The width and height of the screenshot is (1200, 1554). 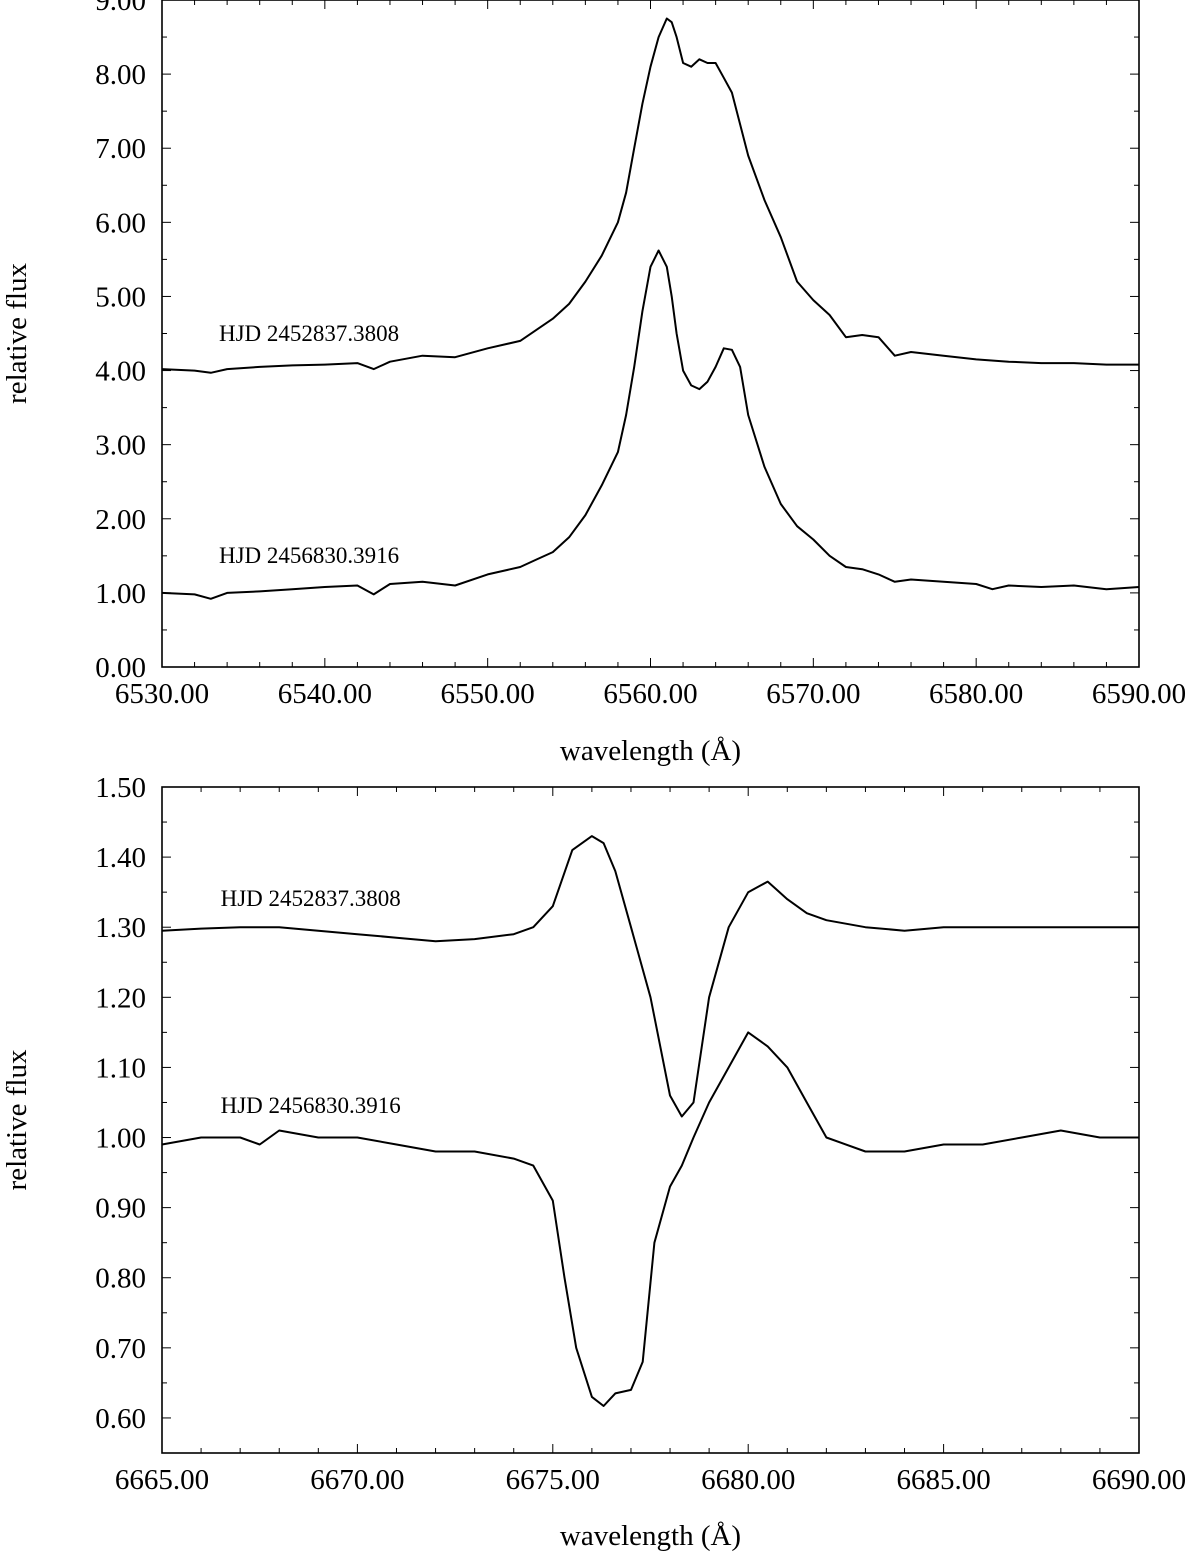 I want to click on y-tick-label: 1.50, so click(x=120, y=788).